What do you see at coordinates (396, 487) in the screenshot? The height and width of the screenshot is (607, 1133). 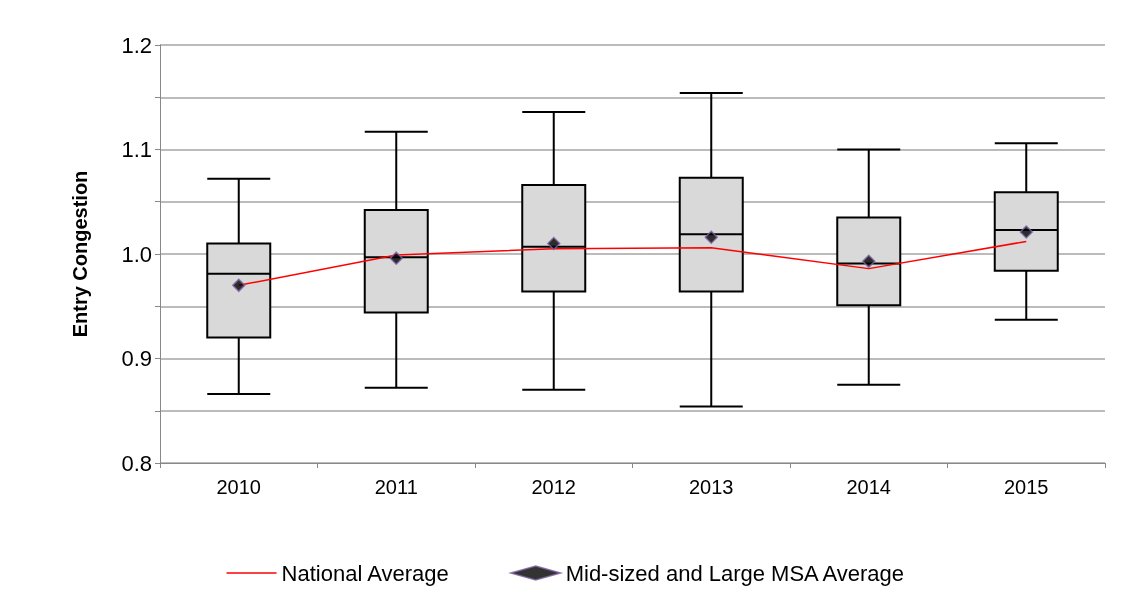 I see `x-tick-label: 2011` at bounding box center [396, 487].